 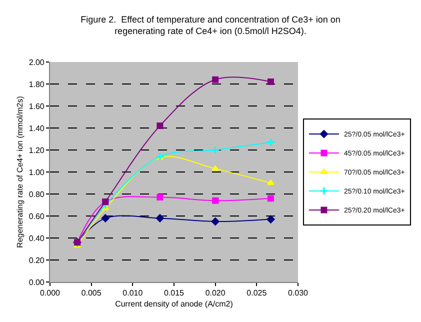 What do you see at coordinates (215, 293) in the screenshot?
I see `x-tick-label: 0.020` at bounding box center [215, 293].